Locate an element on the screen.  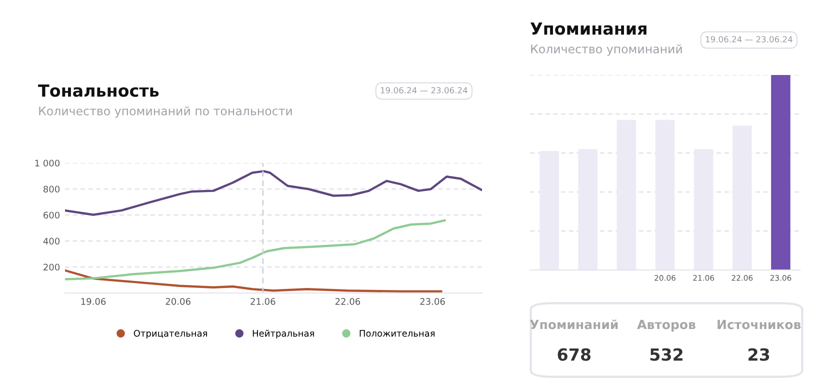
y-tick-label: 400 is located at coordinates (51, 241).